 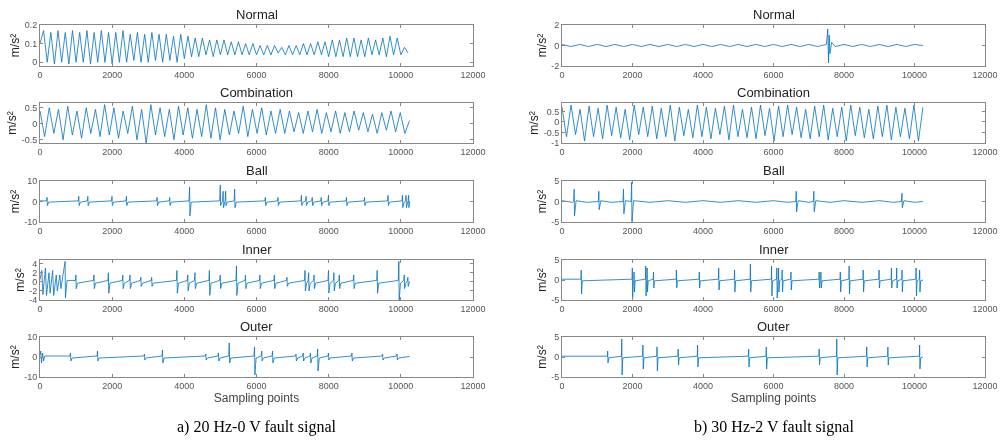 What do you see at coordinates (31, 25) in the screenshot?
I see `y-tick-label: 0.2` at bounding box center [31, 25].